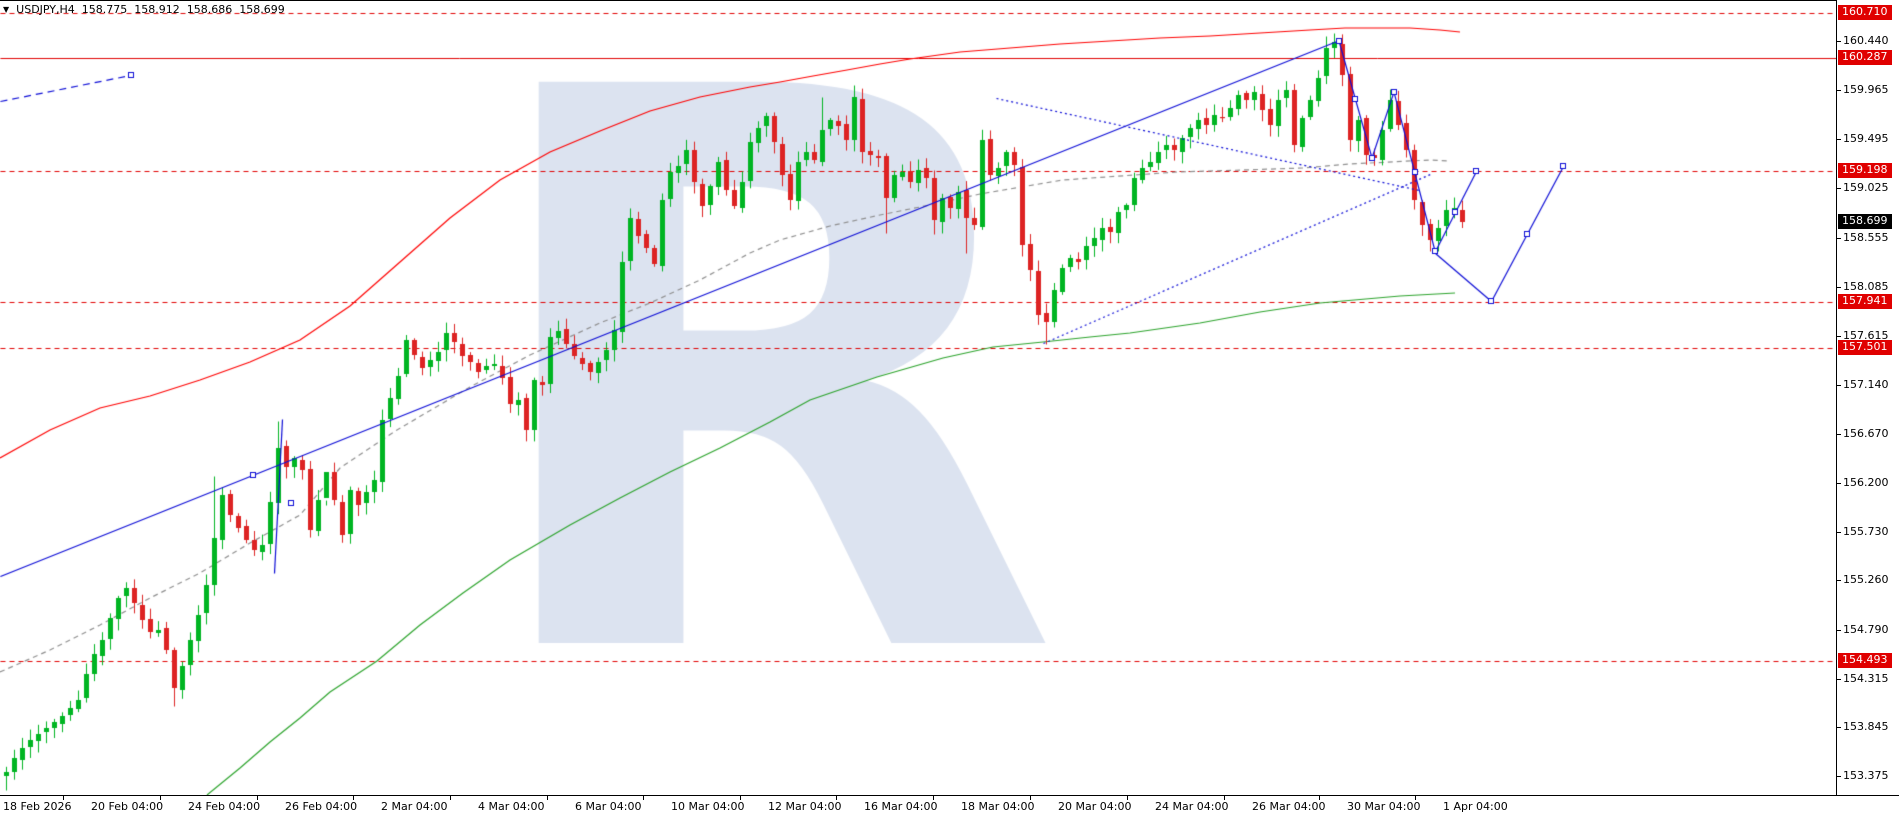 The height and width of the screenshot is (820, 1899). I want to click on price-tick-label: 158.555, so click(1866, 237).